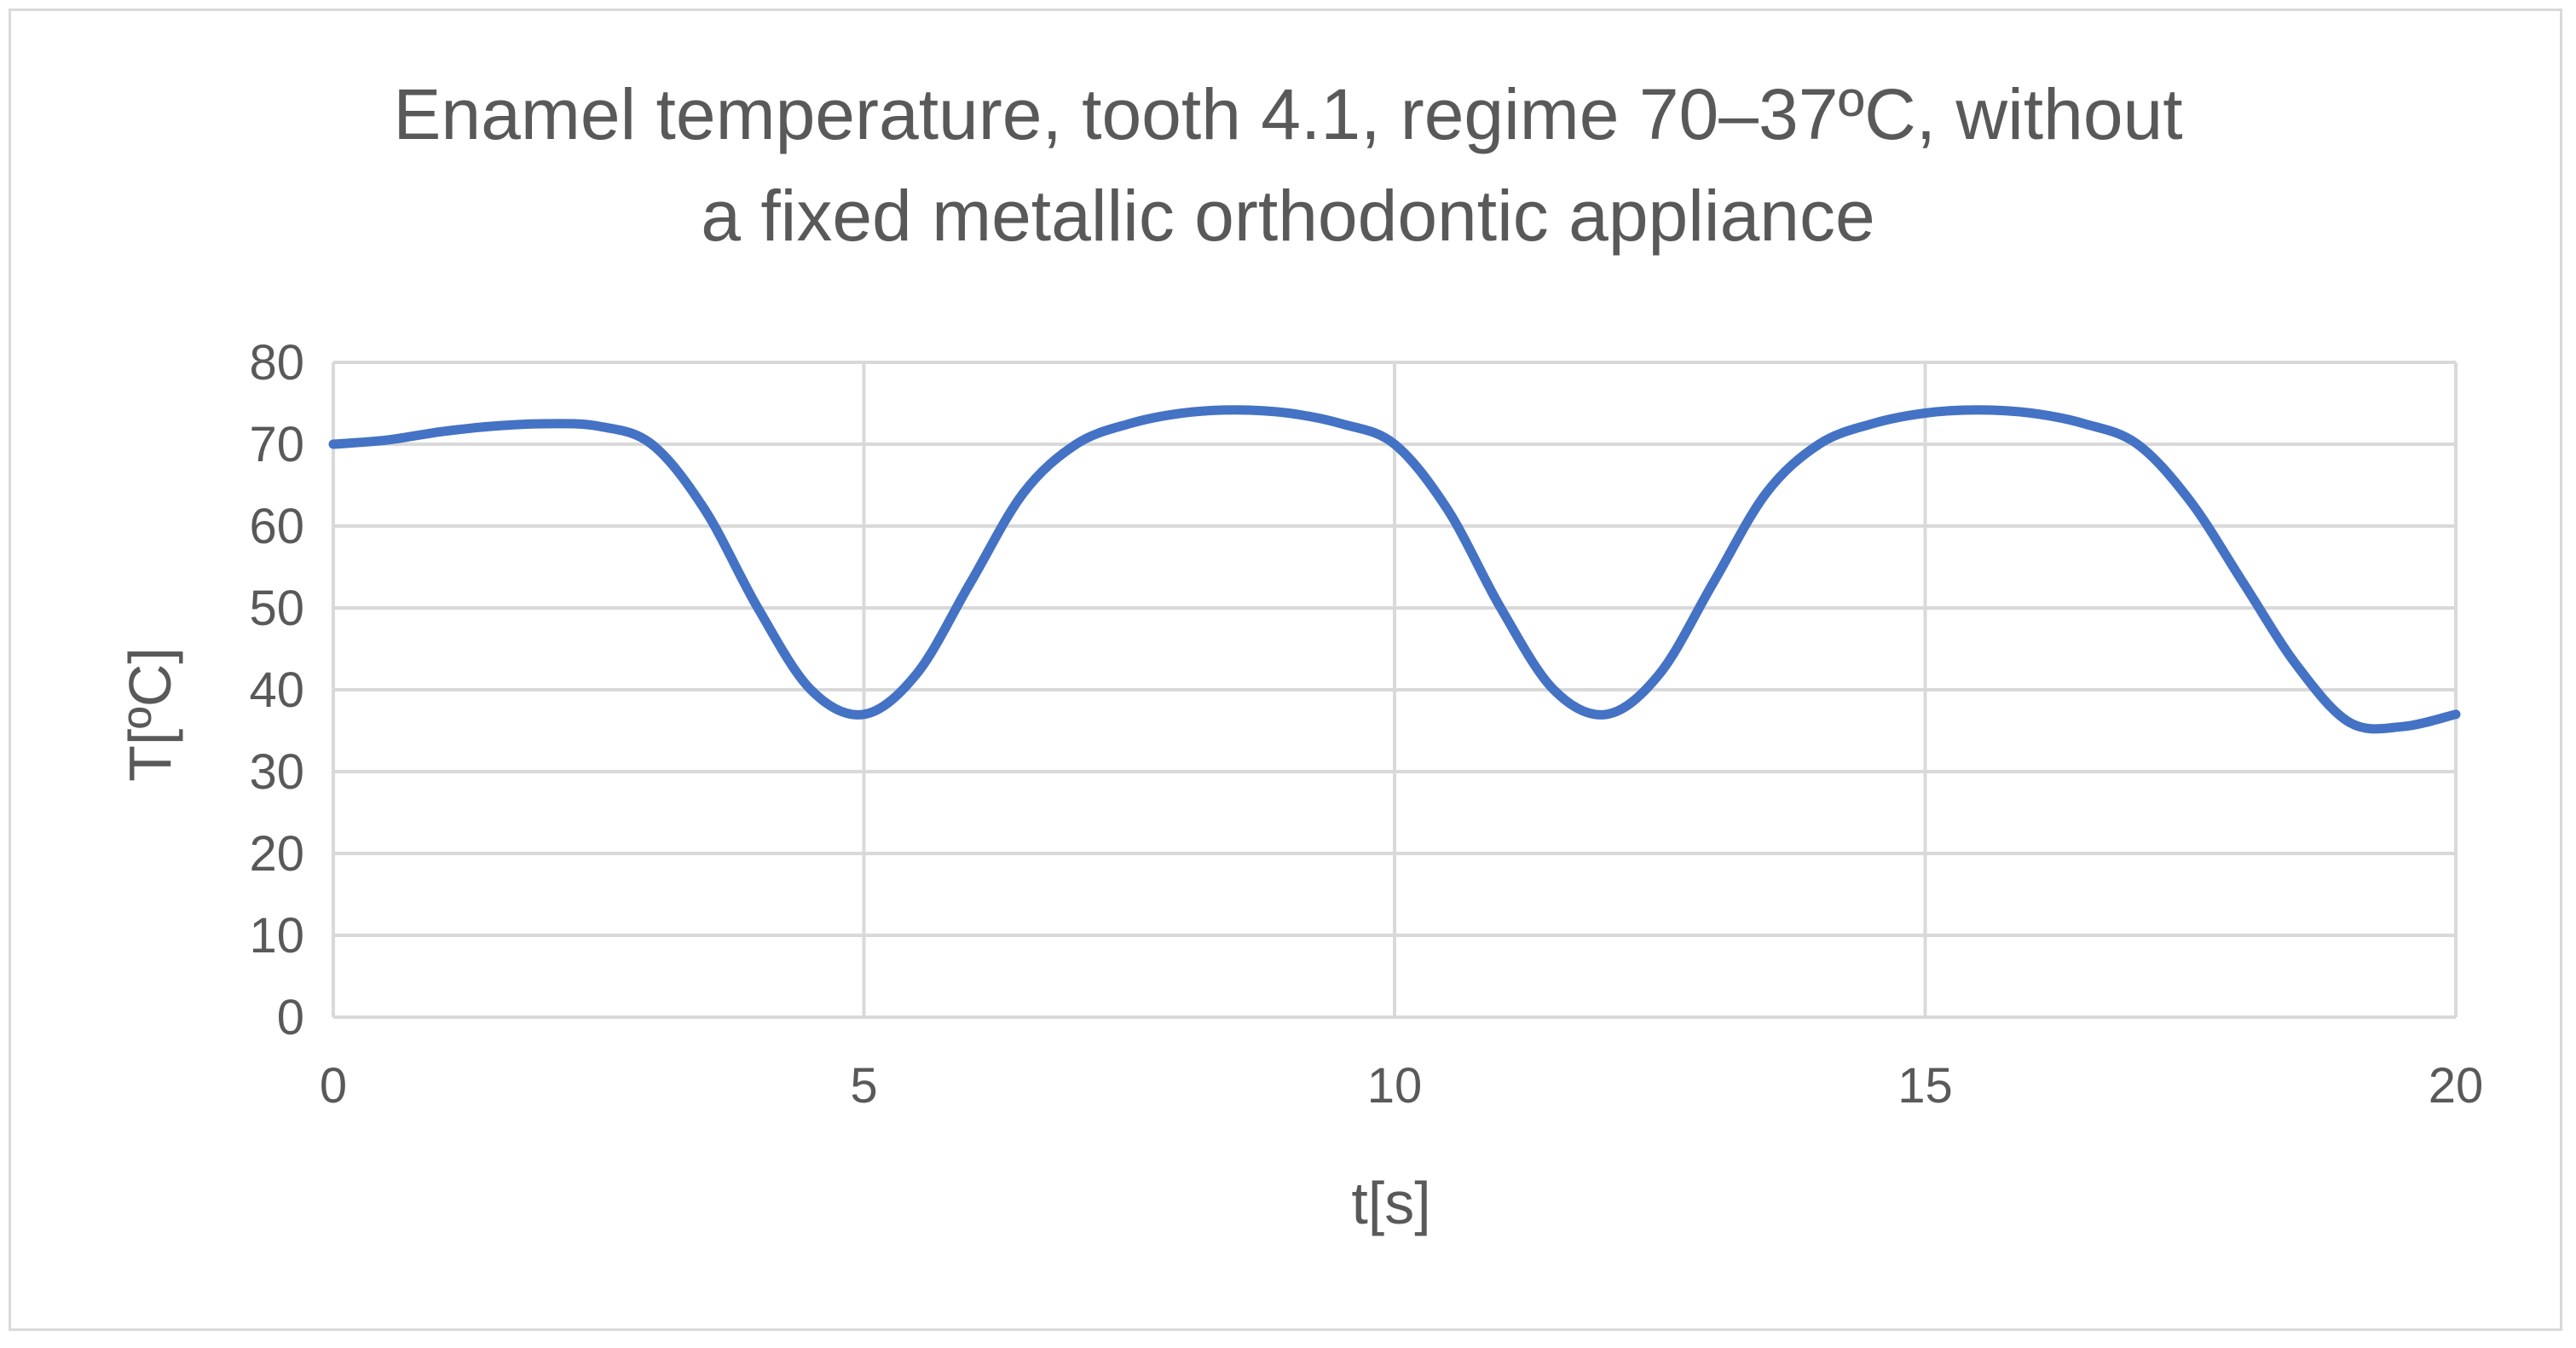  I want to click on y-tick-label: 0, so click(290, 1018).